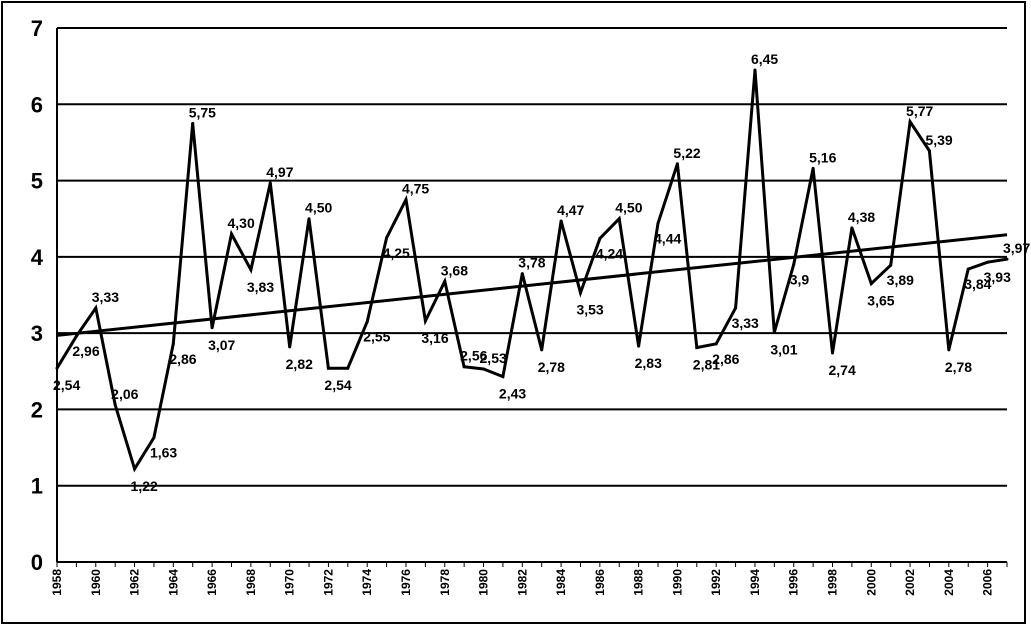 This screenshot has height=628, width=1031. What do you see at coordinates (667, 238) in the screenshot?
I see `data-label: 4,44` at bounding box center [667, 238].